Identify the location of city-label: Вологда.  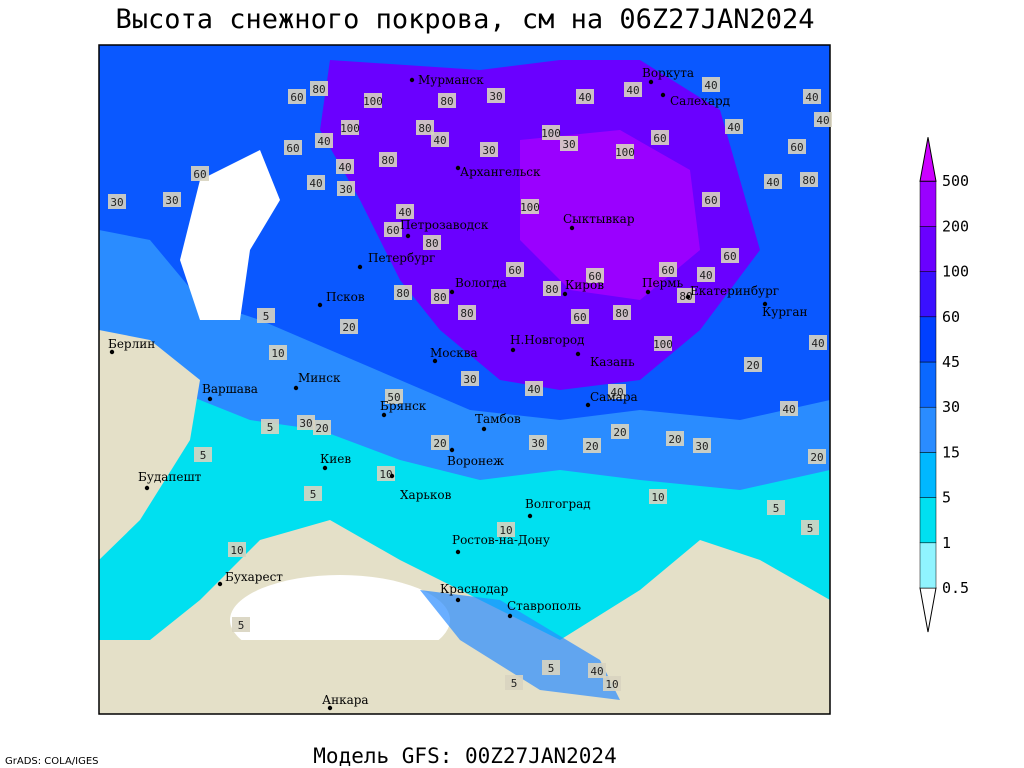
(481, 283).